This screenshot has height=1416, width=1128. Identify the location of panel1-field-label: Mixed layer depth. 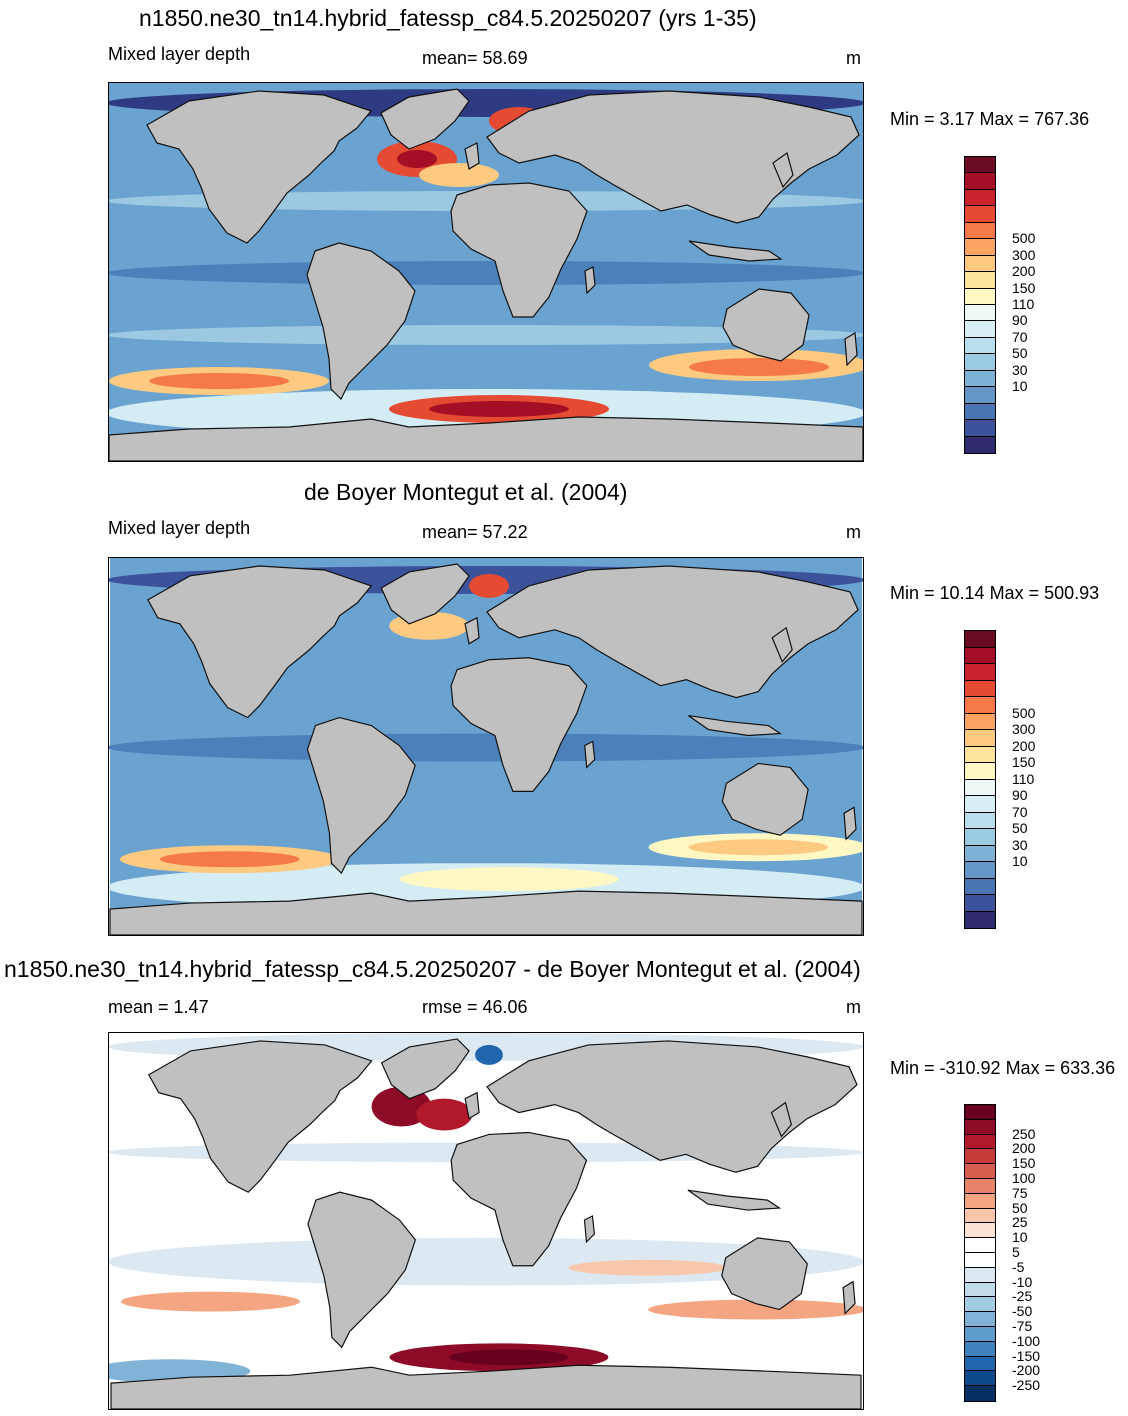
(179, 54).